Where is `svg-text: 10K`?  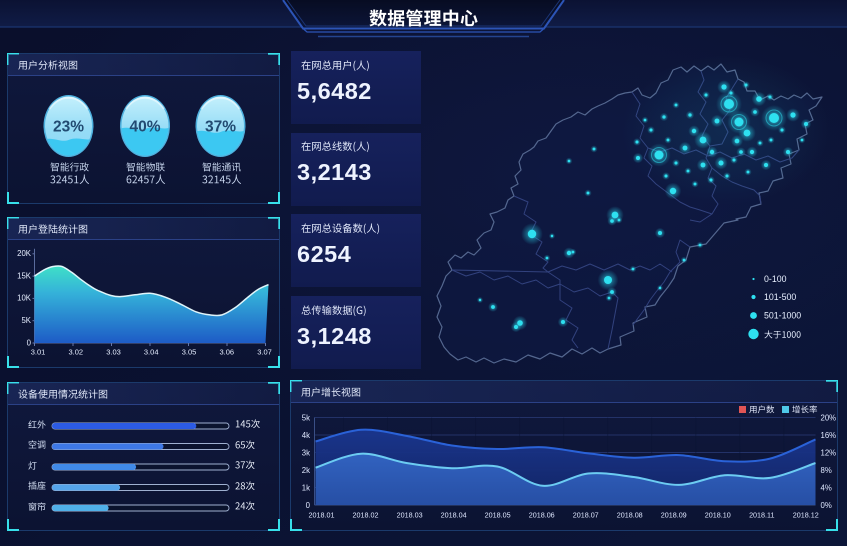
svg-text: 10K is located at coordinates (24, 298).